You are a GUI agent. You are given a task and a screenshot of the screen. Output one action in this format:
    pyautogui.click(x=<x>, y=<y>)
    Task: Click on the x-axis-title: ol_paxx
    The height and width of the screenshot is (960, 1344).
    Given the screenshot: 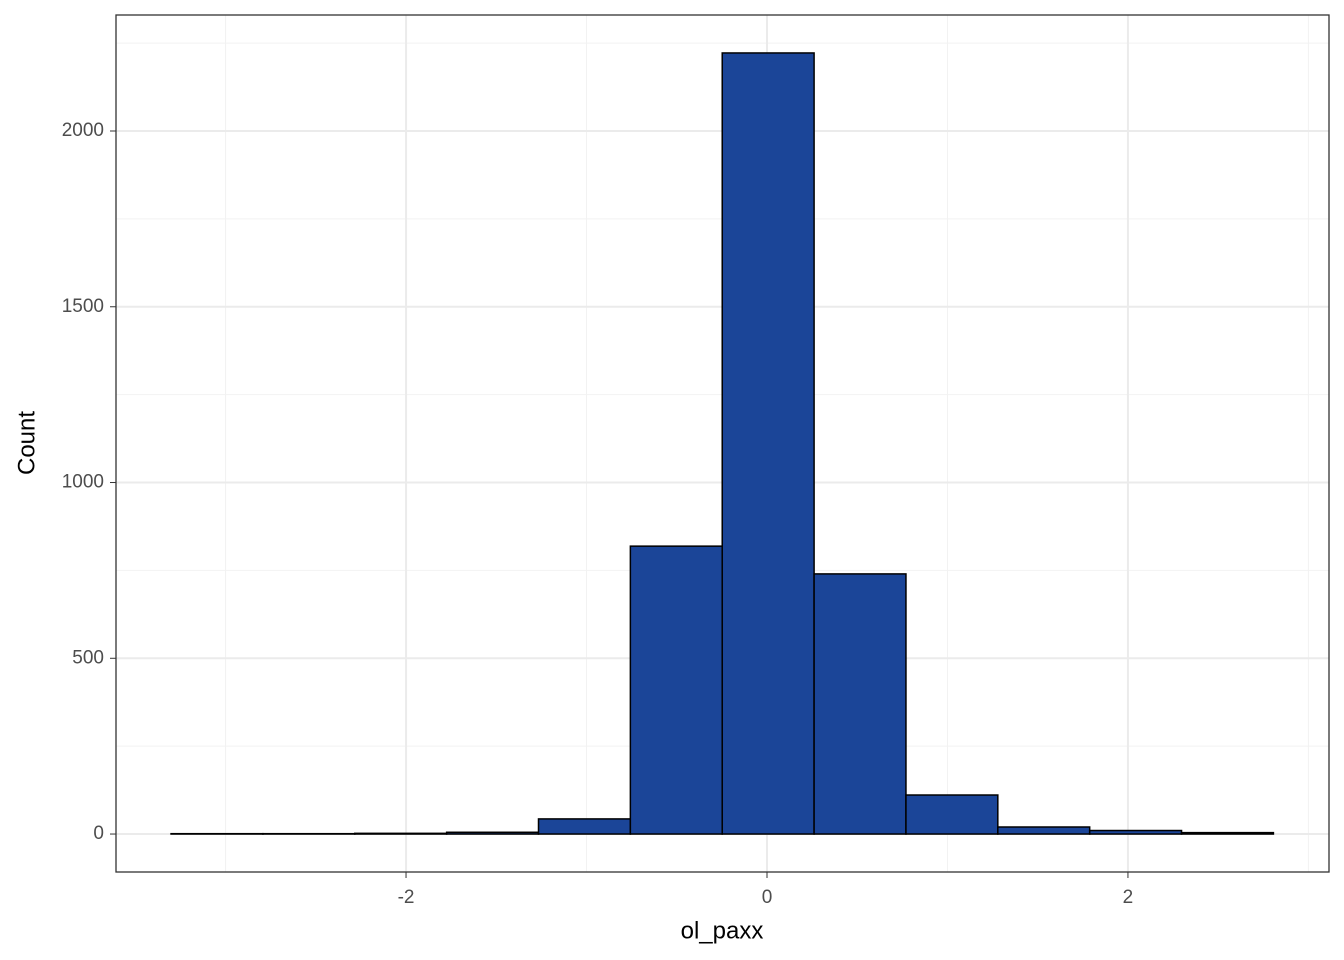 What is the action you would take?
    pyautogui.click(x=722, y=930)
    